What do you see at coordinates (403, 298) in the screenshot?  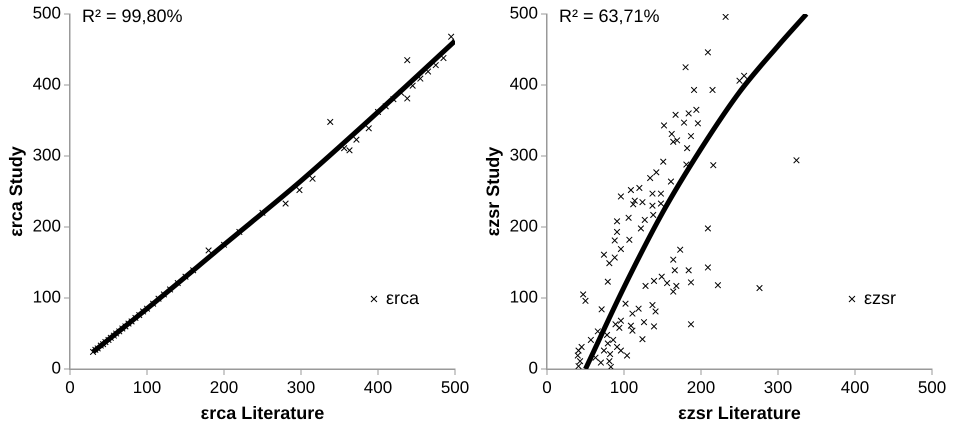 I see `legend-label: εrca` at bounding box center [403, 298].